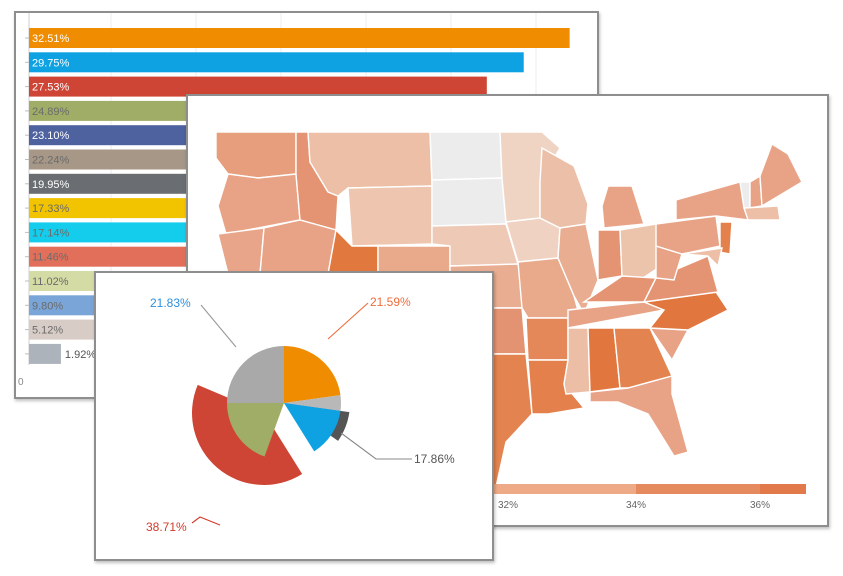 The height and width of the screenshot is (576, 843). I want to click on state-md, so click(702, 257).